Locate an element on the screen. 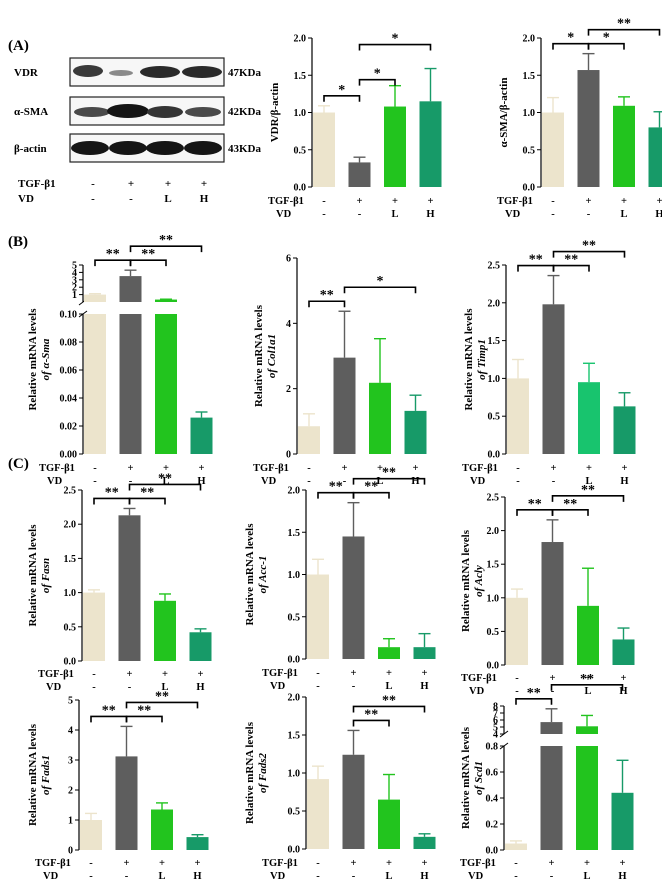  y-tick-label: 0.8 is located at coordinates (492, 747).